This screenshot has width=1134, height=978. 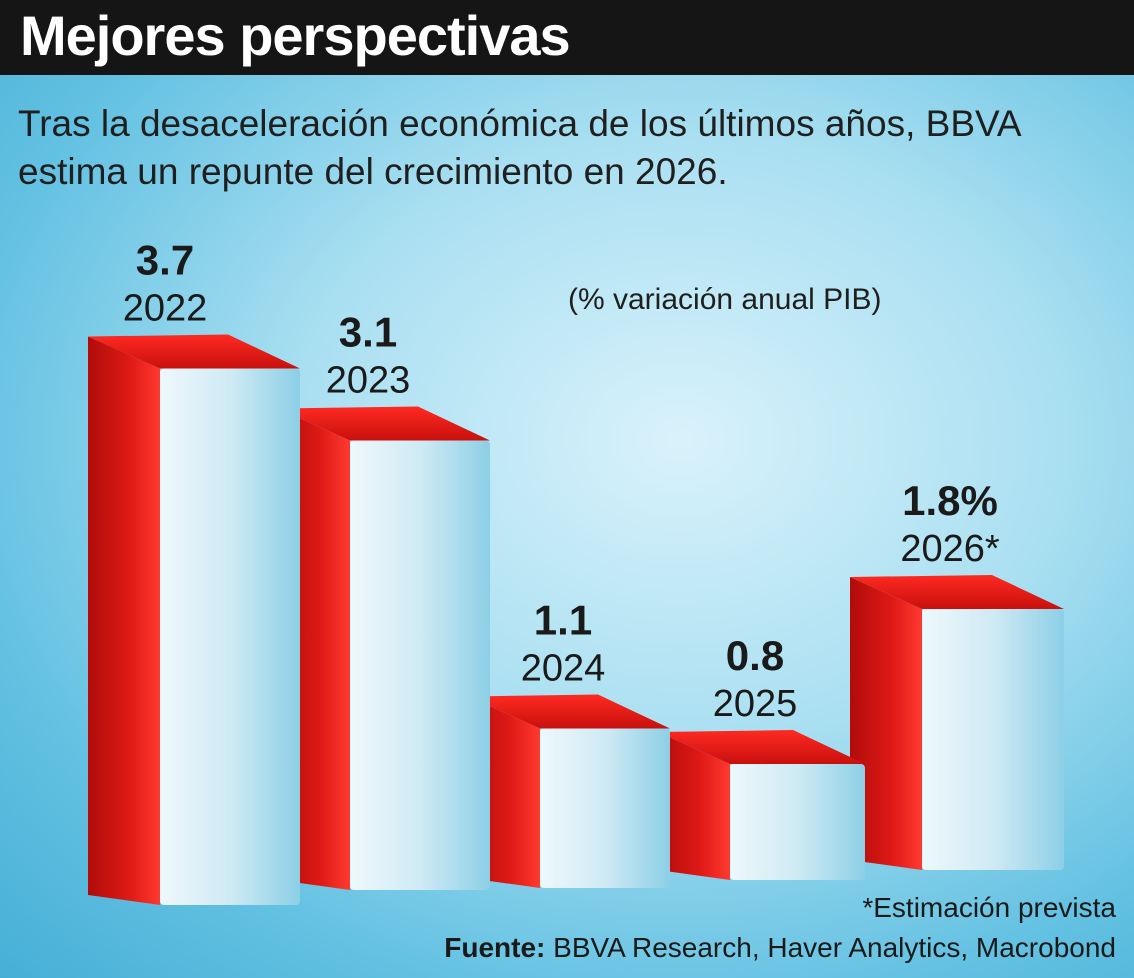 I want to click on category-label: 2025, so click(x=755, y=704).